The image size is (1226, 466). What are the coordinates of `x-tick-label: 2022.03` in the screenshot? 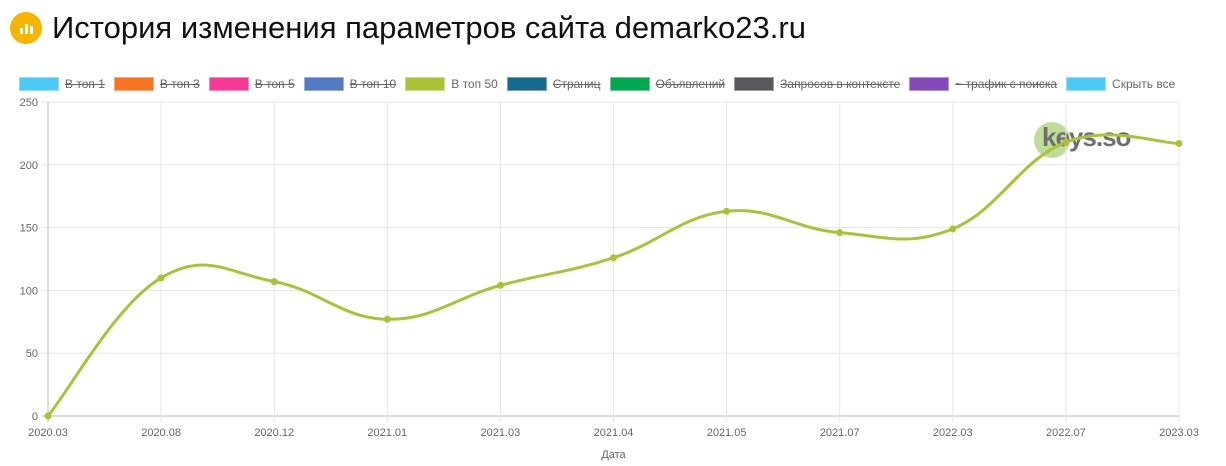 It's located at (953, 433).